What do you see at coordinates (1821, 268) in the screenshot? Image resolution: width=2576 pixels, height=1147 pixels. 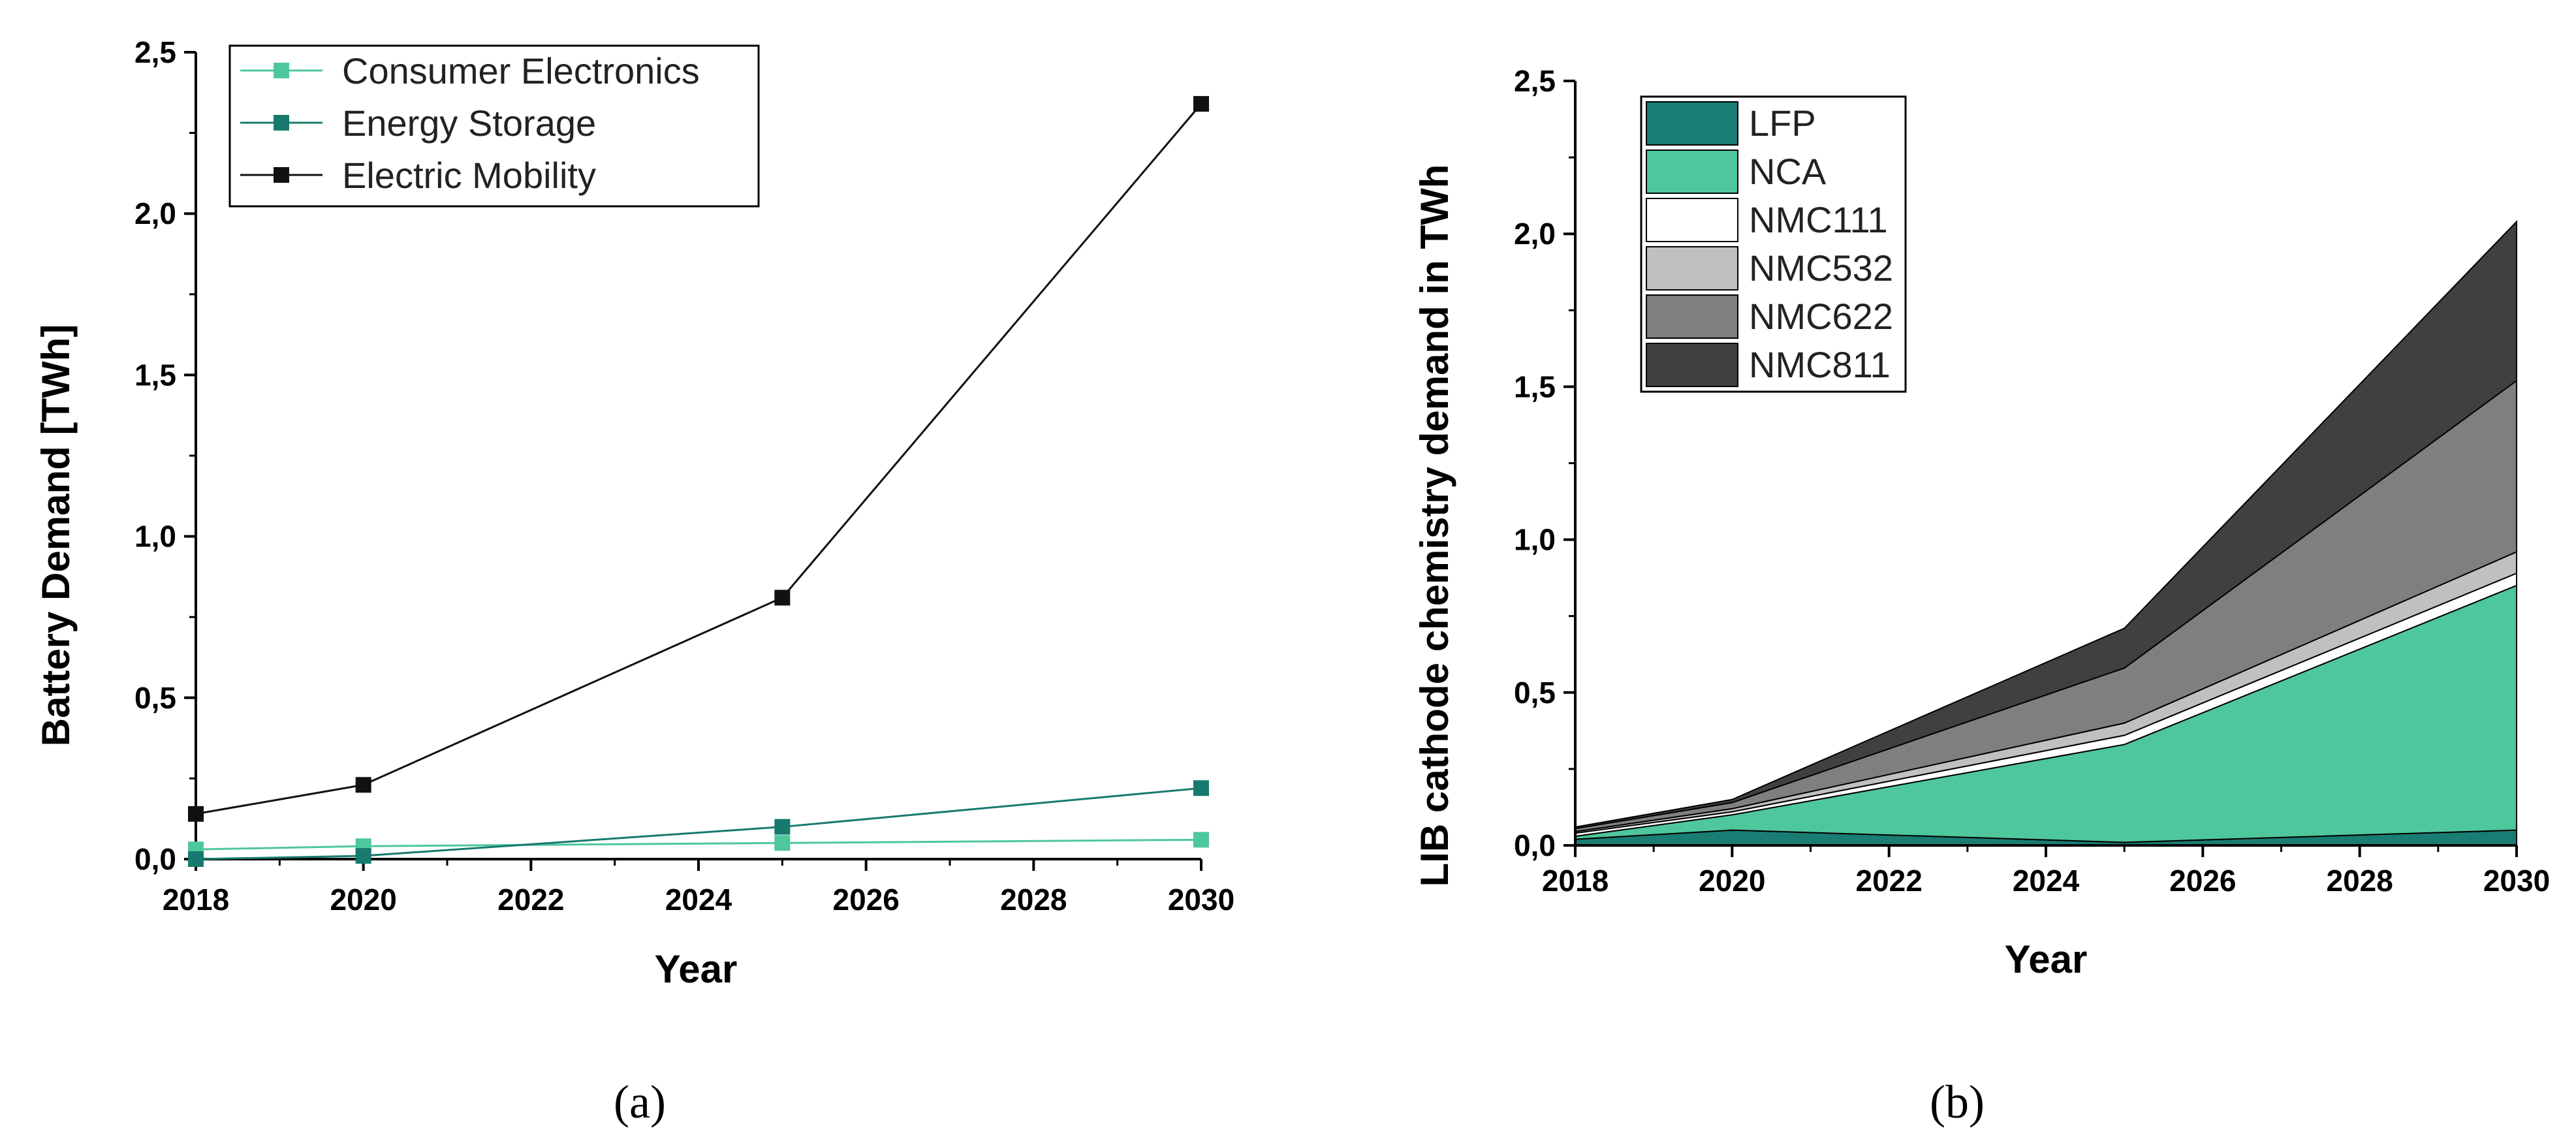 I see `legend-label-nmc532: NMC532` at bounding box center [1821, 268].